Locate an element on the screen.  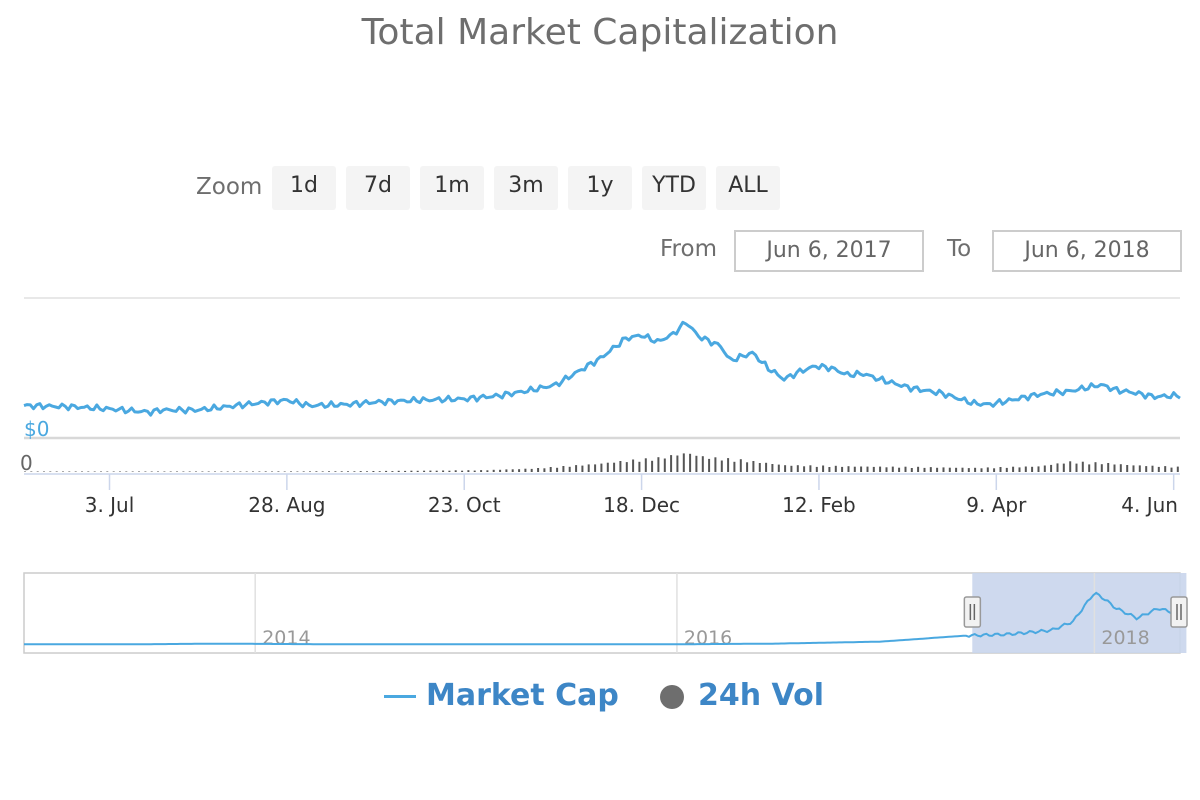
zoom-ytd-button: YTD is located at coordinates (674, 188).